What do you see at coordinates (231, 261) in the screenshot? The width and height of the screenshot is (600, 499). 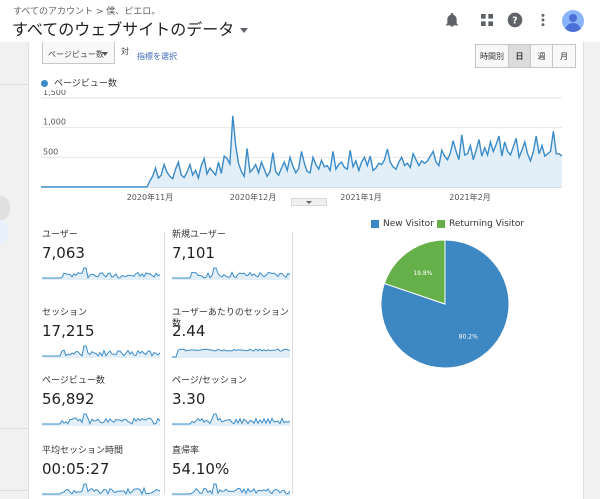 I see `metric-tile: 新規ユーザー 7,101` at bounding box center [231, 261].